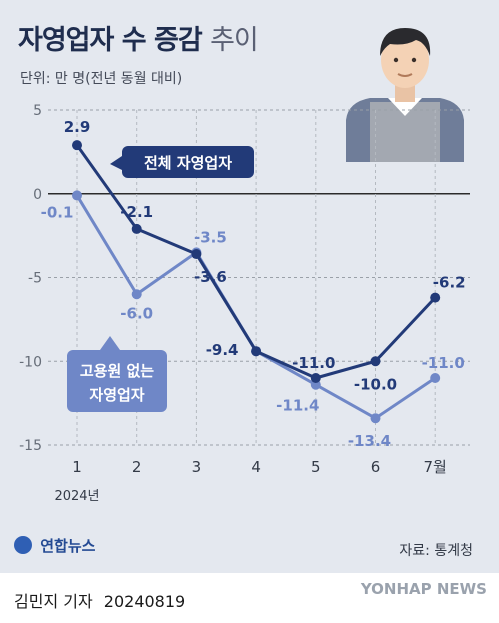 The width and height of the screenshot is (499, 623). What do you see at coordinates (369, 441) in the screenshot?
I see `data-label: -13.4` at bounding box center [369, 441].